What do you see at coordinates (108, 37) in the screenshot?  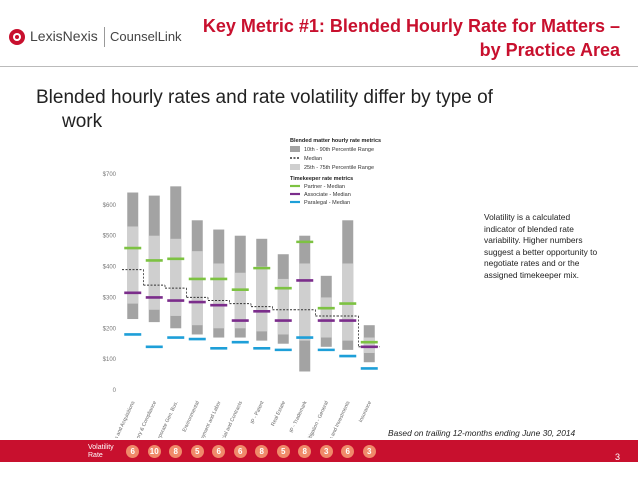 I see `lexisnexis-logo: LexisNexis CounselLink` at bounding box center [108, 37].